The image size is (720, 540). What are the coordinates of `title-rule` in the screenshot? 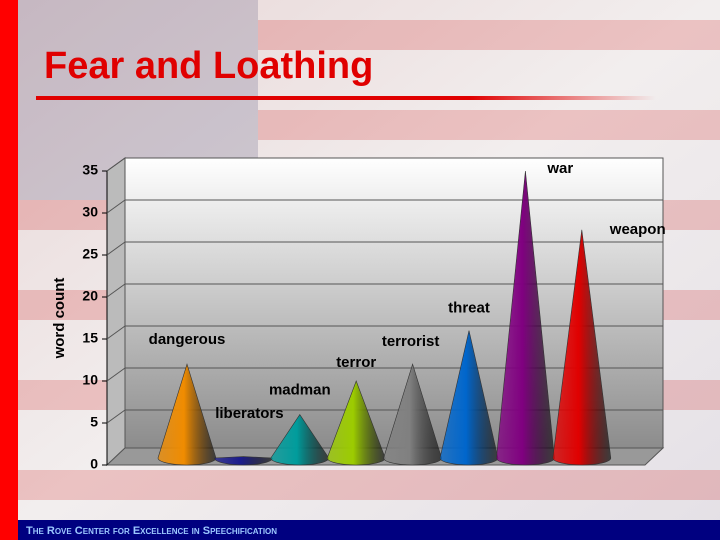 It's located at (346, 98).